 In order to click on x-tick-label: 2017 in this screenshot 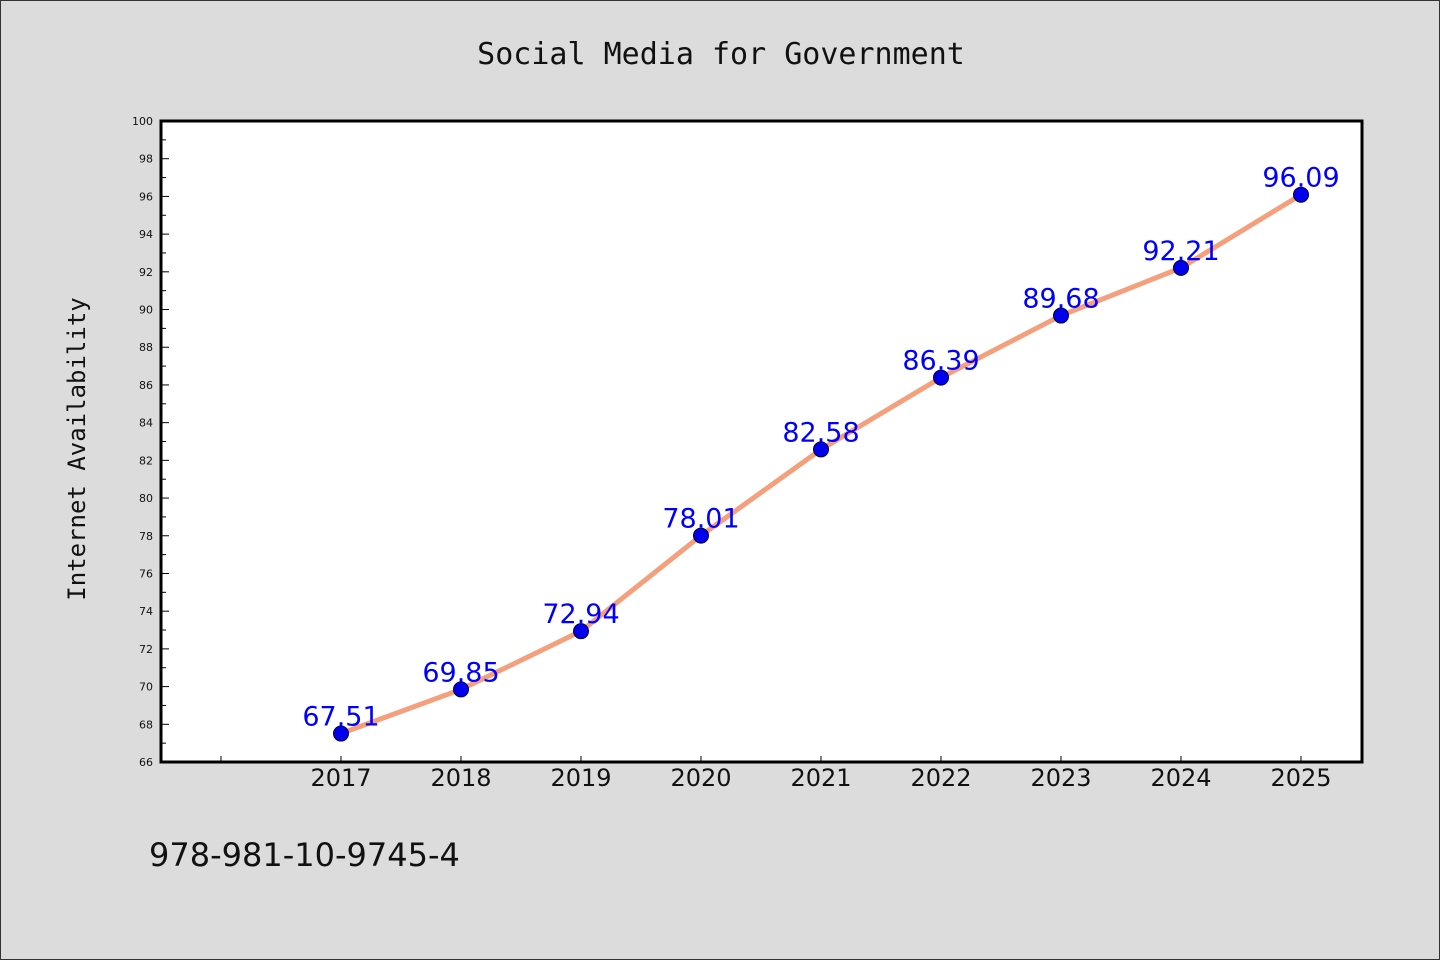, I will do `click(340, 778)`.